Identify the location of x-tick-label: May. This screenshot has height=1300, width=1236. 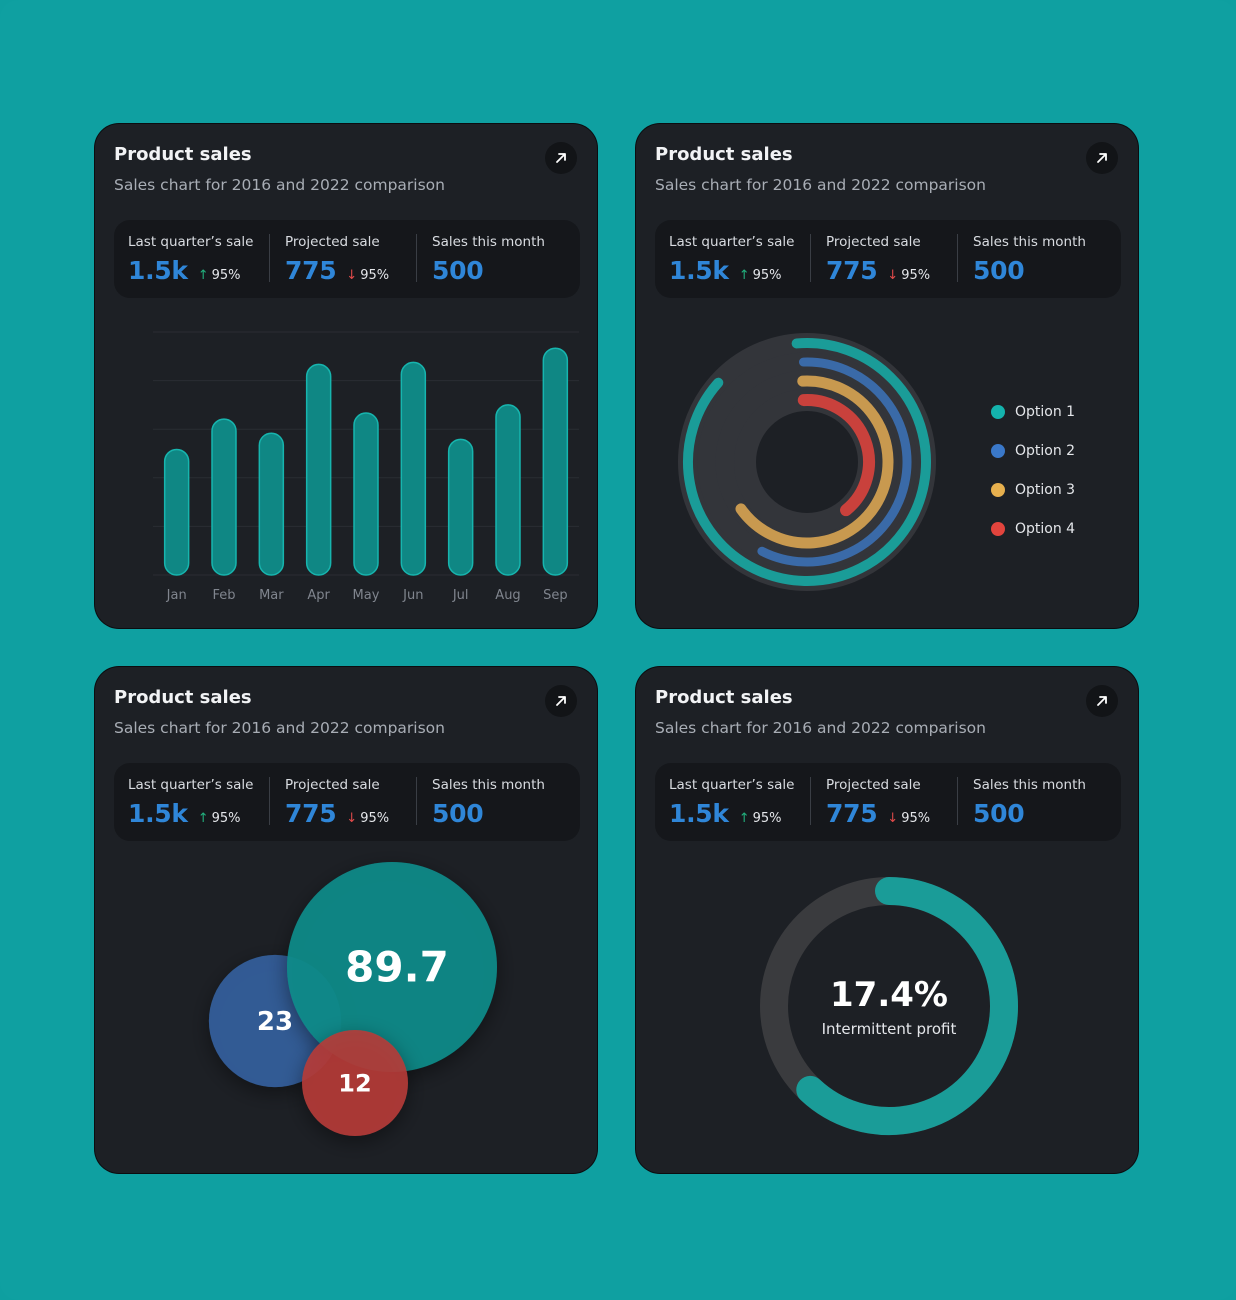
(366, 595).